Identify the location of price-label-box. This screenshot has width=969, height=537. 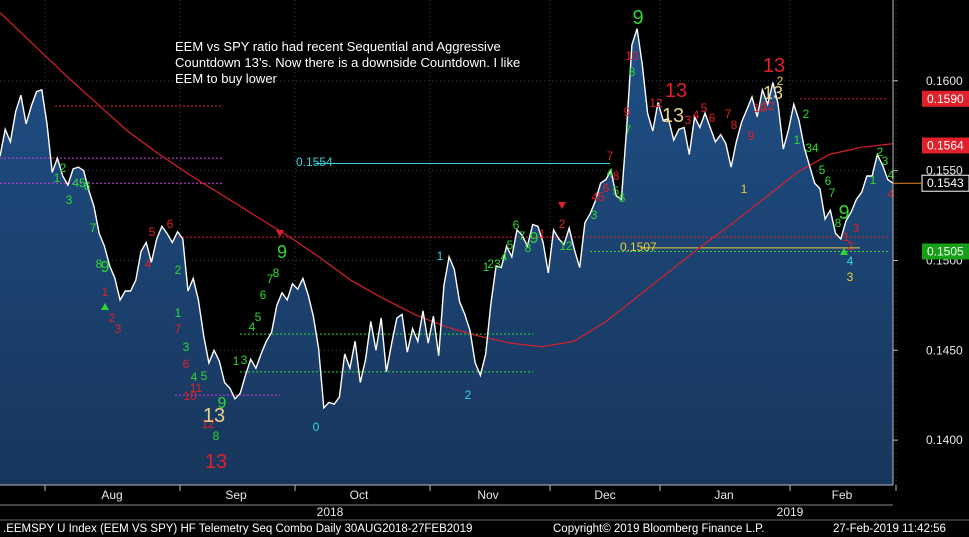
(945, 98).